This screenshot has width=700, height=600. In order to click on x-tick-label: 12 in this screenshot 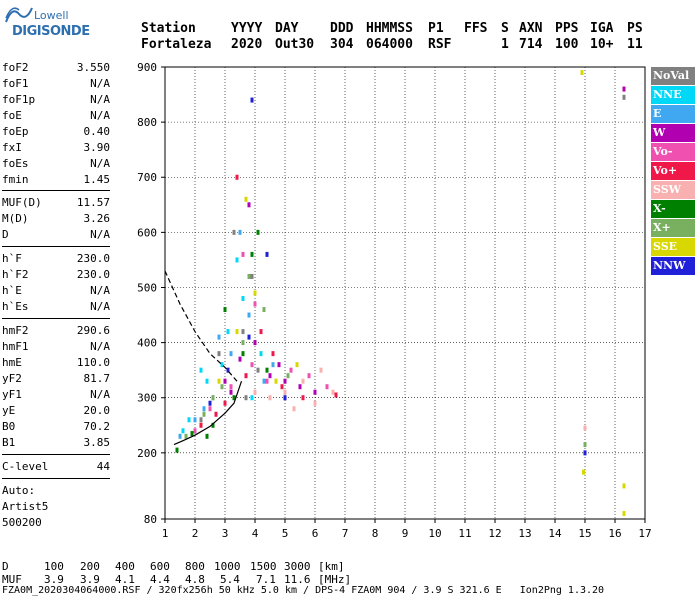, I will do `click(494, 533)`.